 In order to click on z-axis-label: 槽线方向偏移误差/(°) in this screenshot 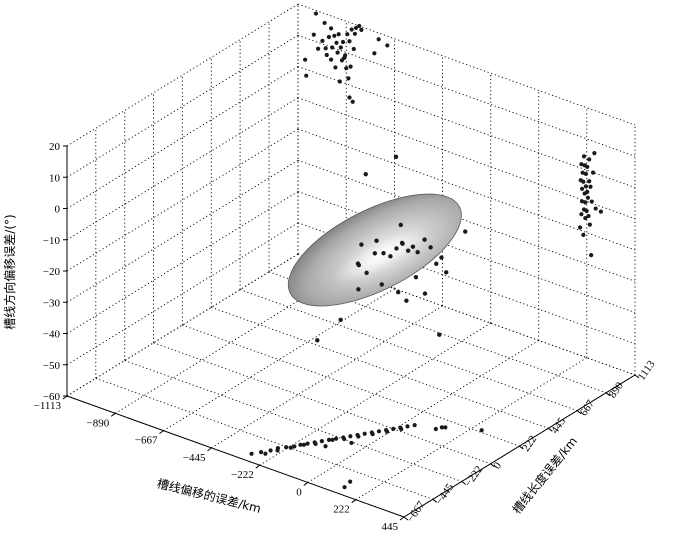, I will do `click(9, 271)`.